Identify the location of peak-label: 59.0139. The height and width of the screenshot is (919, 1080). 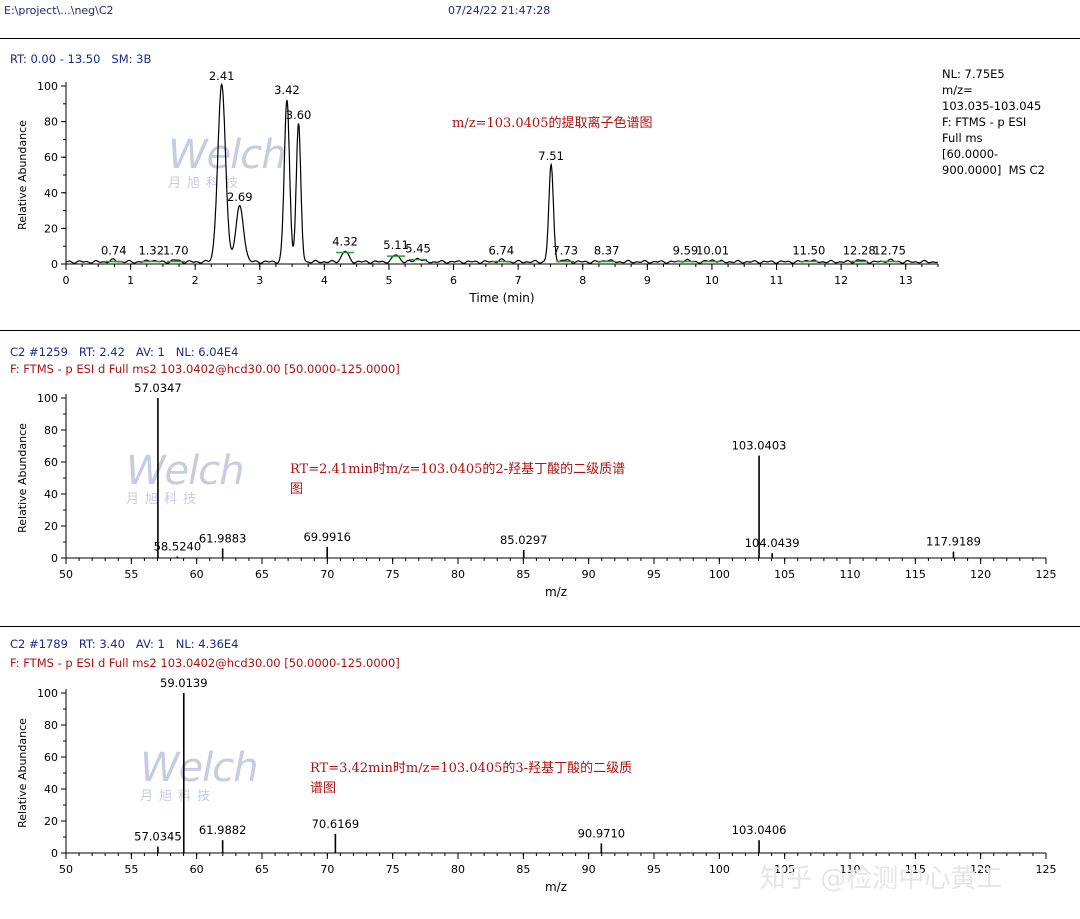
(184, 683).